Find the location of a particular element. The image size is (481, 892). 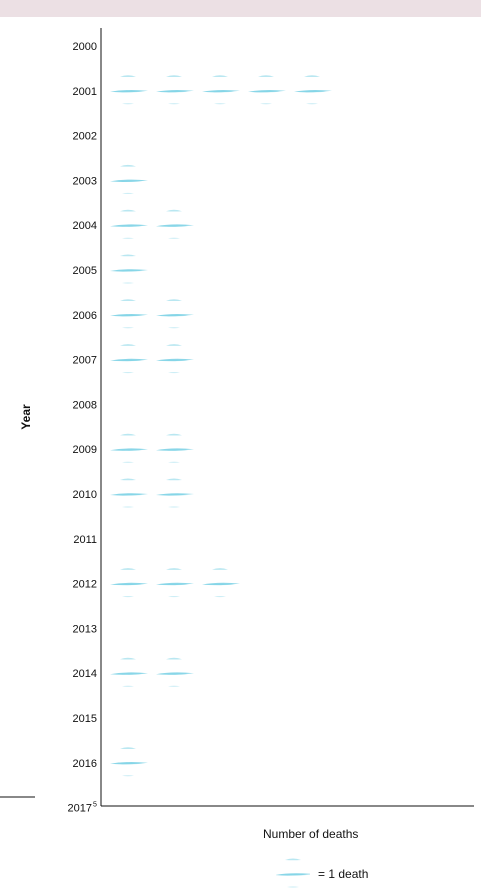

y-tick-label: 2002 is located at coordinates (85, 137).